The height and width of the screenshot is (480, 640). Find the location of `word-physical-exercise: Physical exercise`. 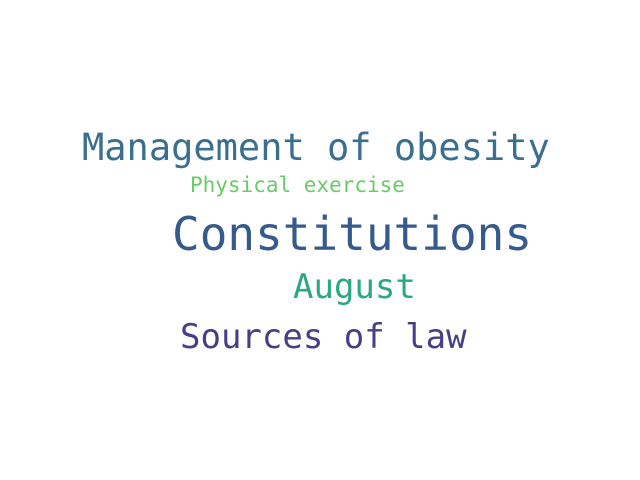

word-physical-exercise: Physical exercise is located at coordinates (297, 185).